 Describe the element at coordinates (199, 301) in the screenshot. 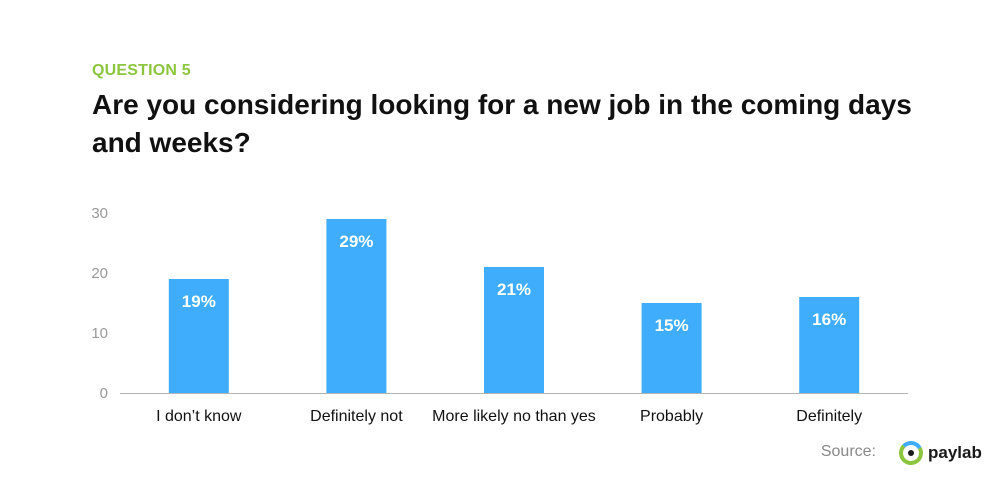

I see `bar-data-label: 19%` at that location.